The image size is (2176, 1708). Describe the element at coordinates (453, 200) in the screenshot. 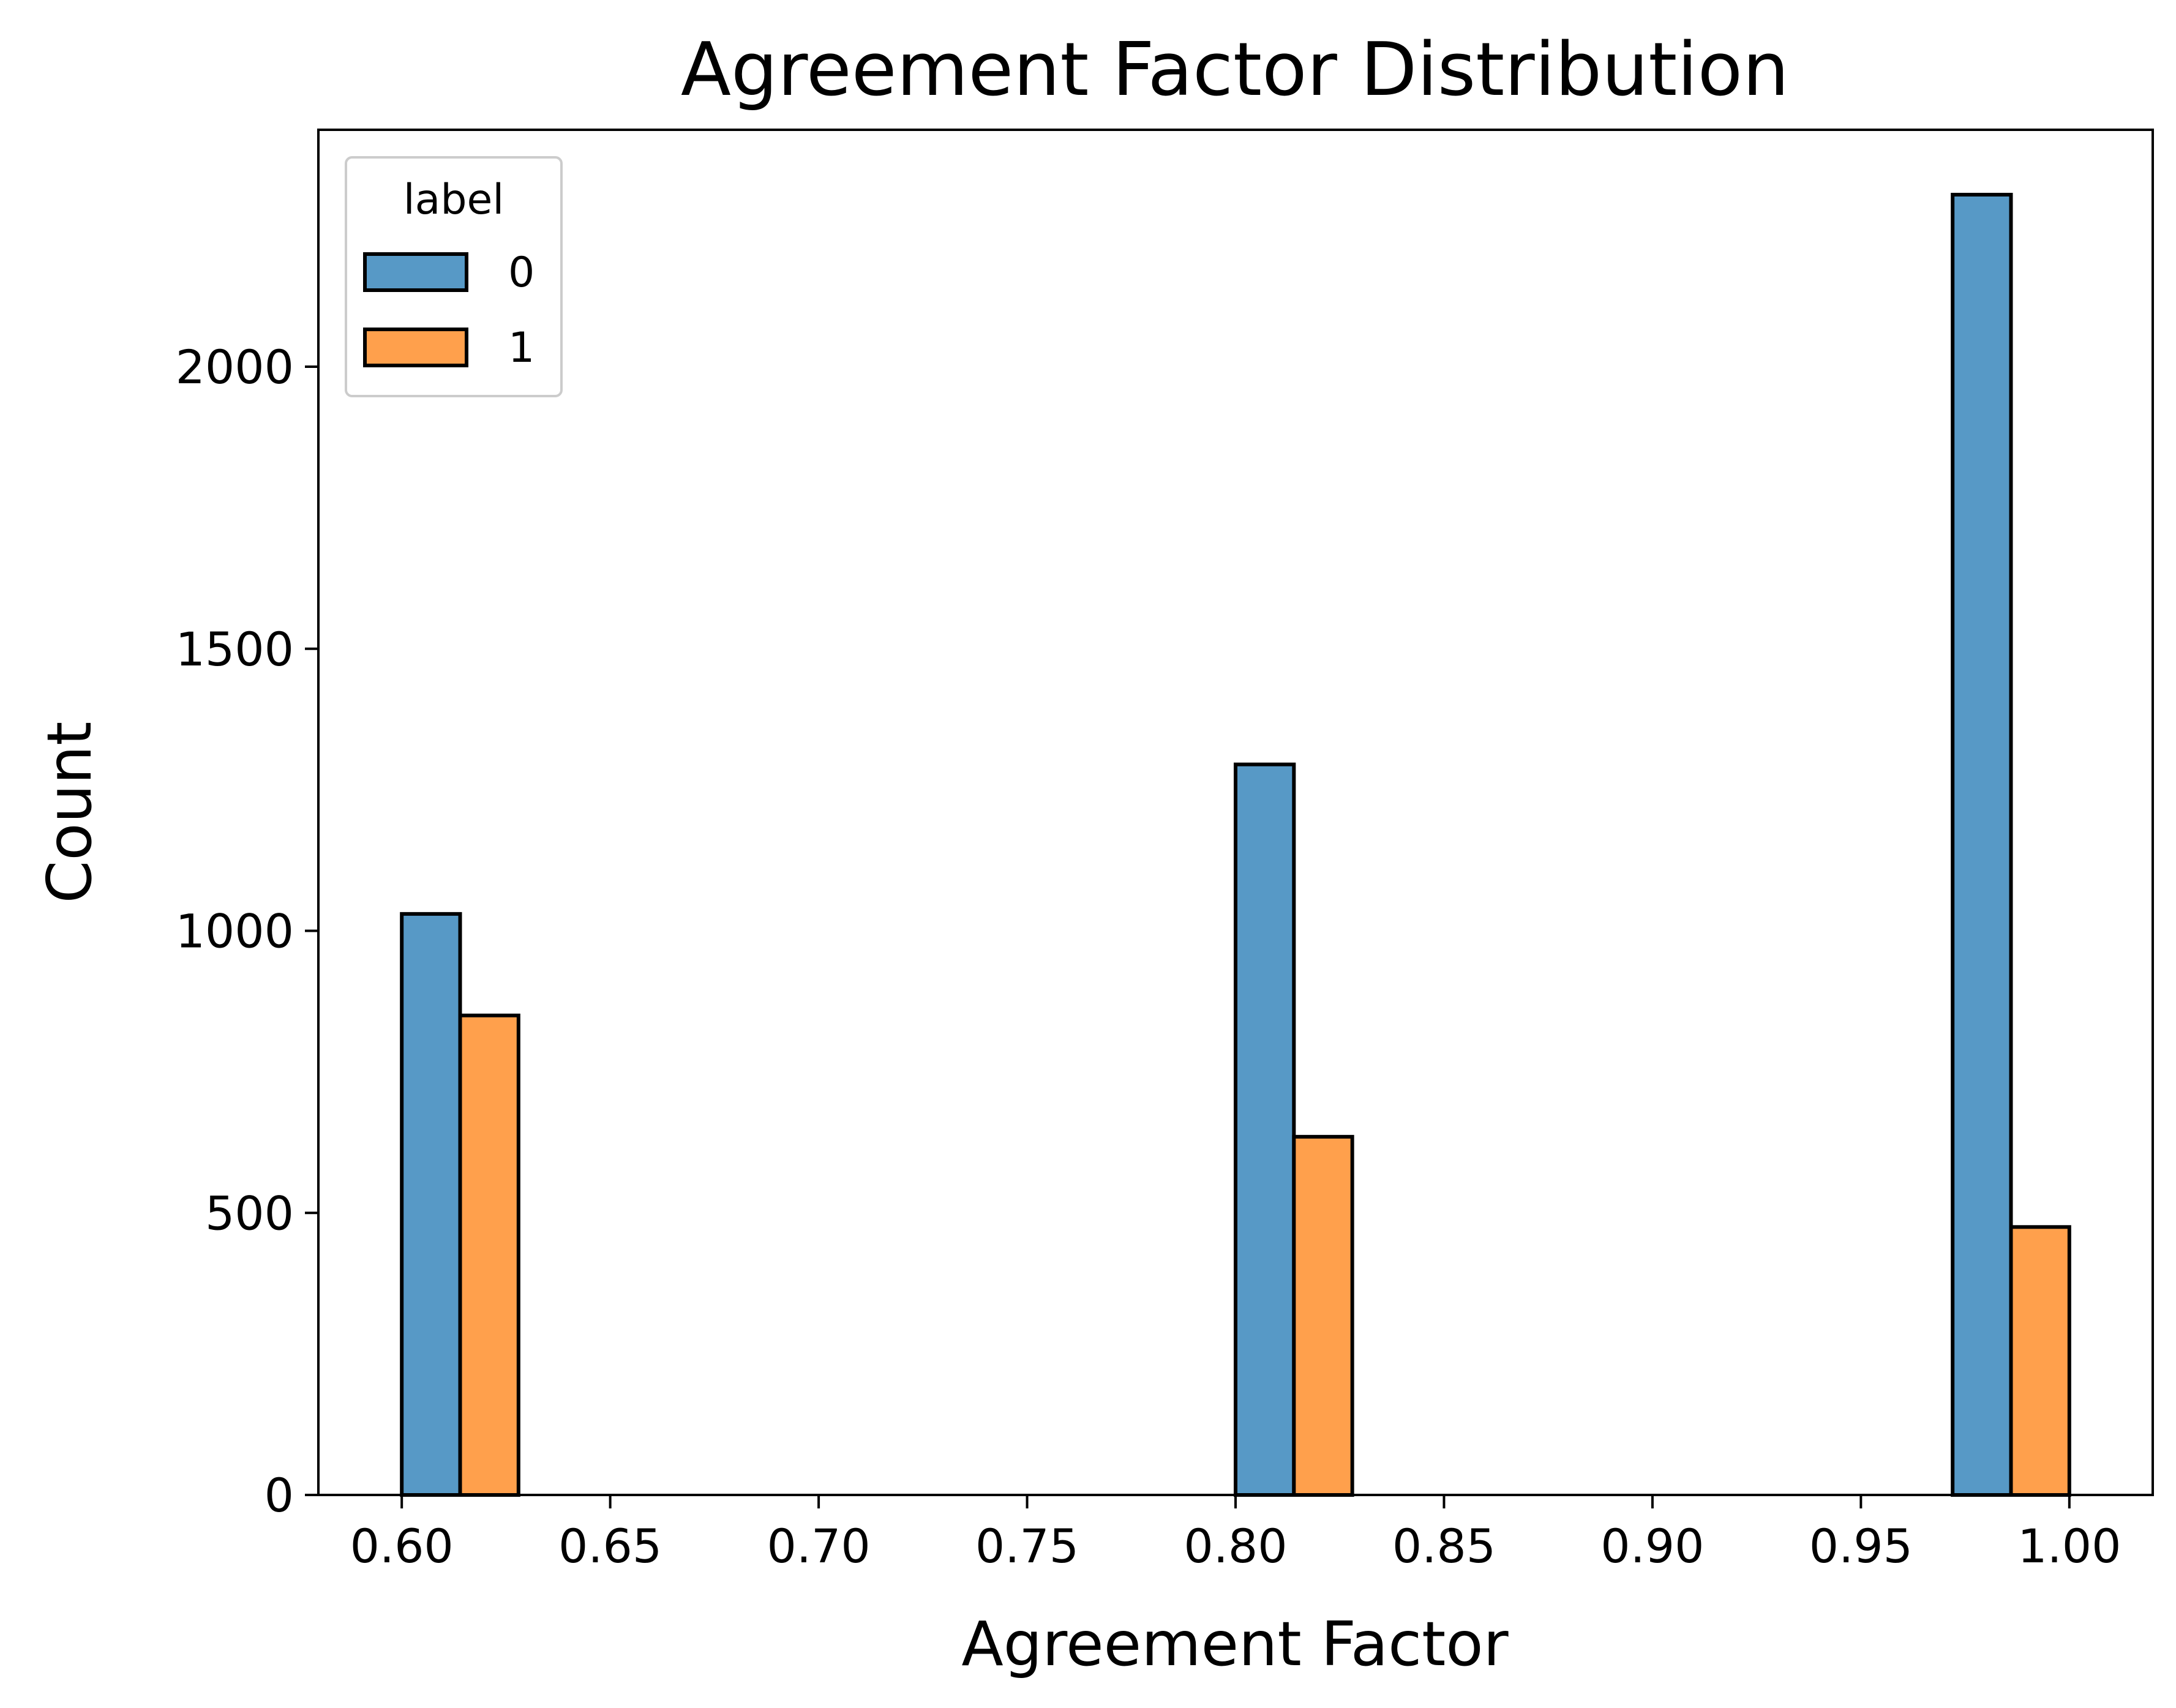

I see `legend-title: label` at that location.